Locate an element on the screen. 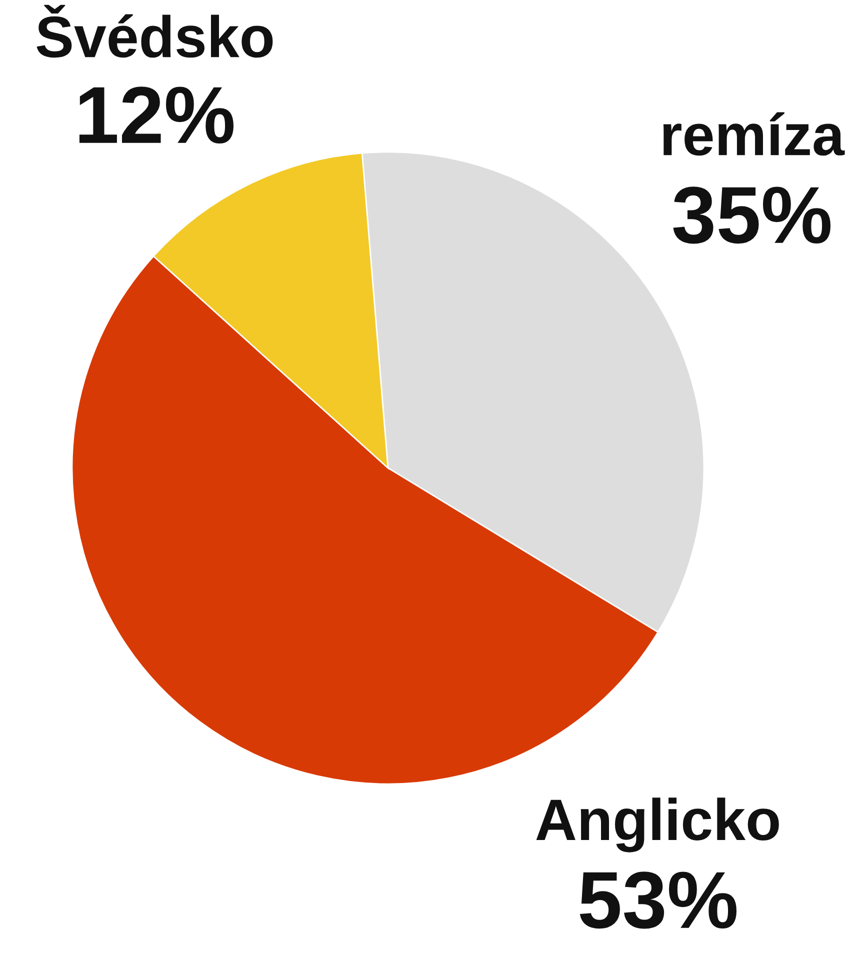  slice-label: remíza is located at coordinates (754, 134).